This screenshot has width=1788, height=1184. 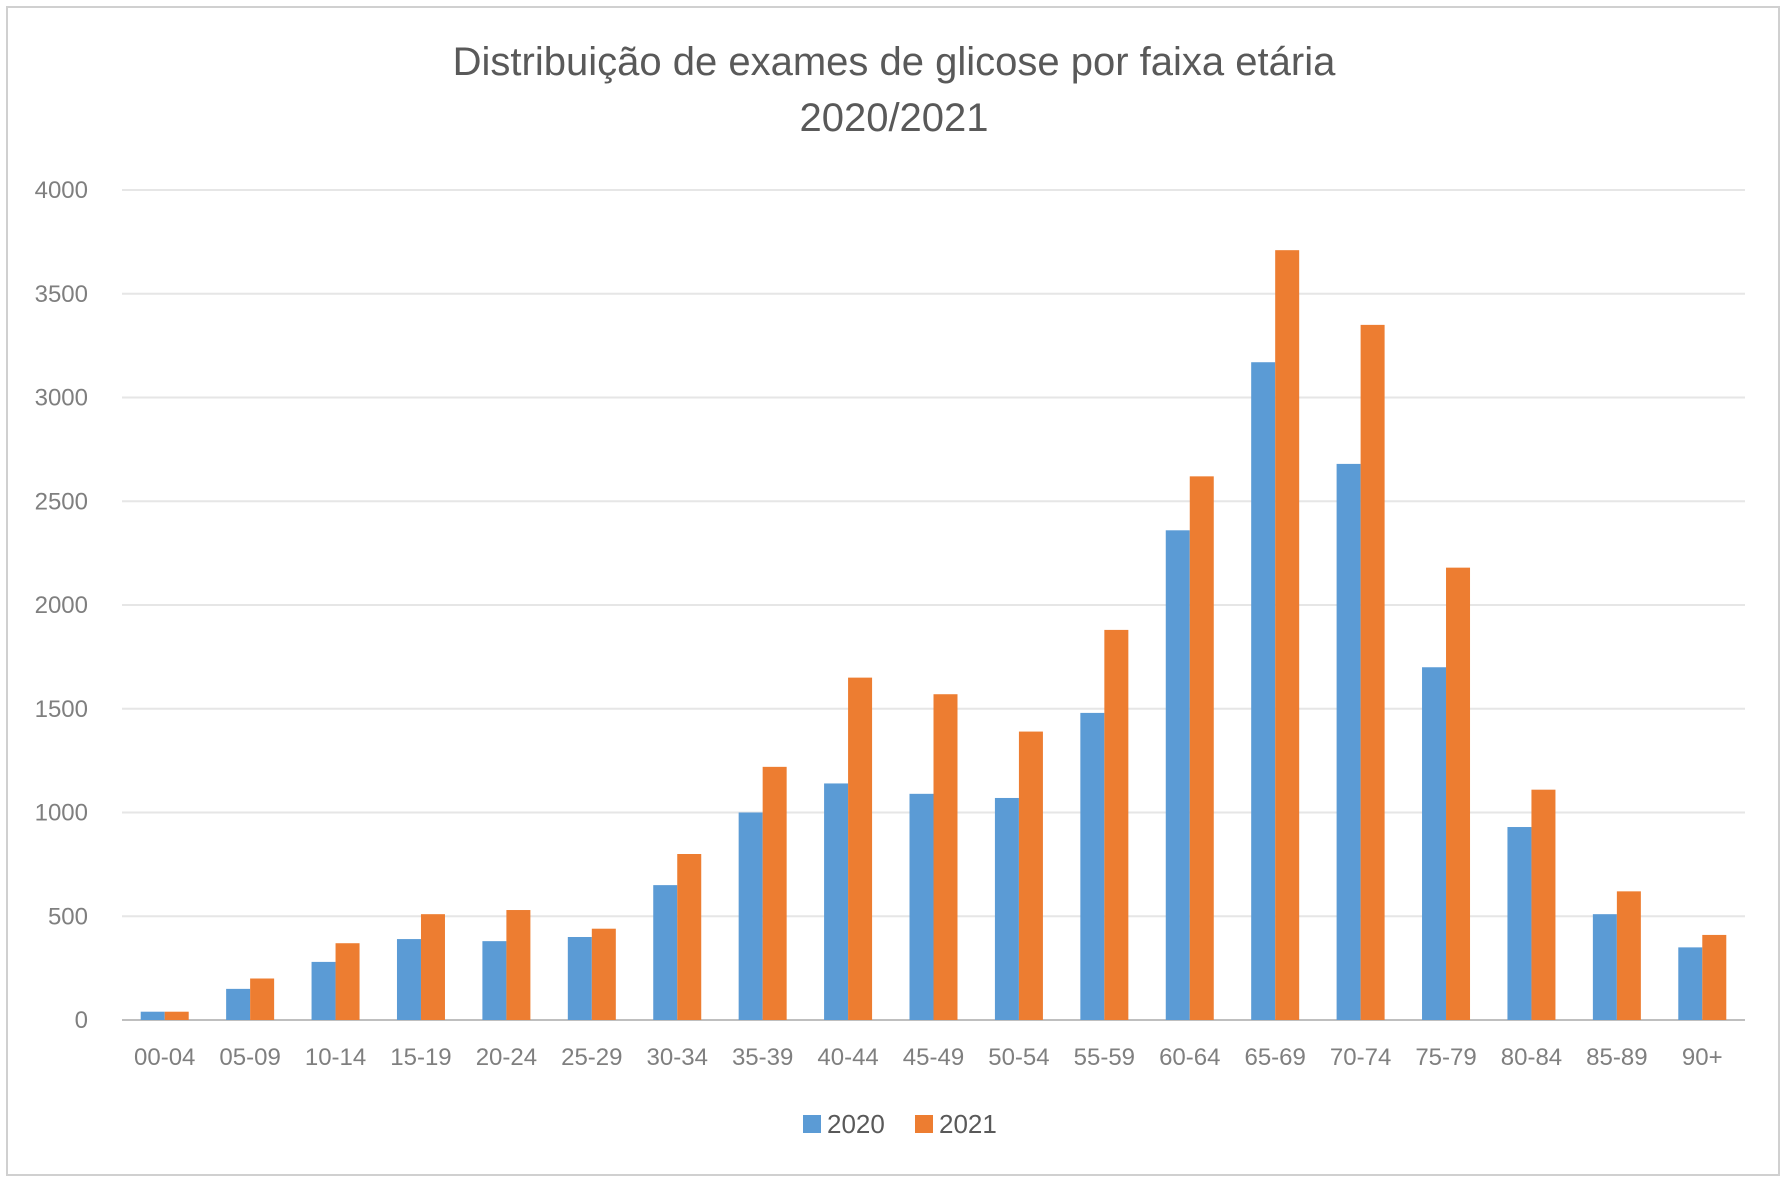 I want to click on y-tick-label: 3500, so click(x=61, y=294).